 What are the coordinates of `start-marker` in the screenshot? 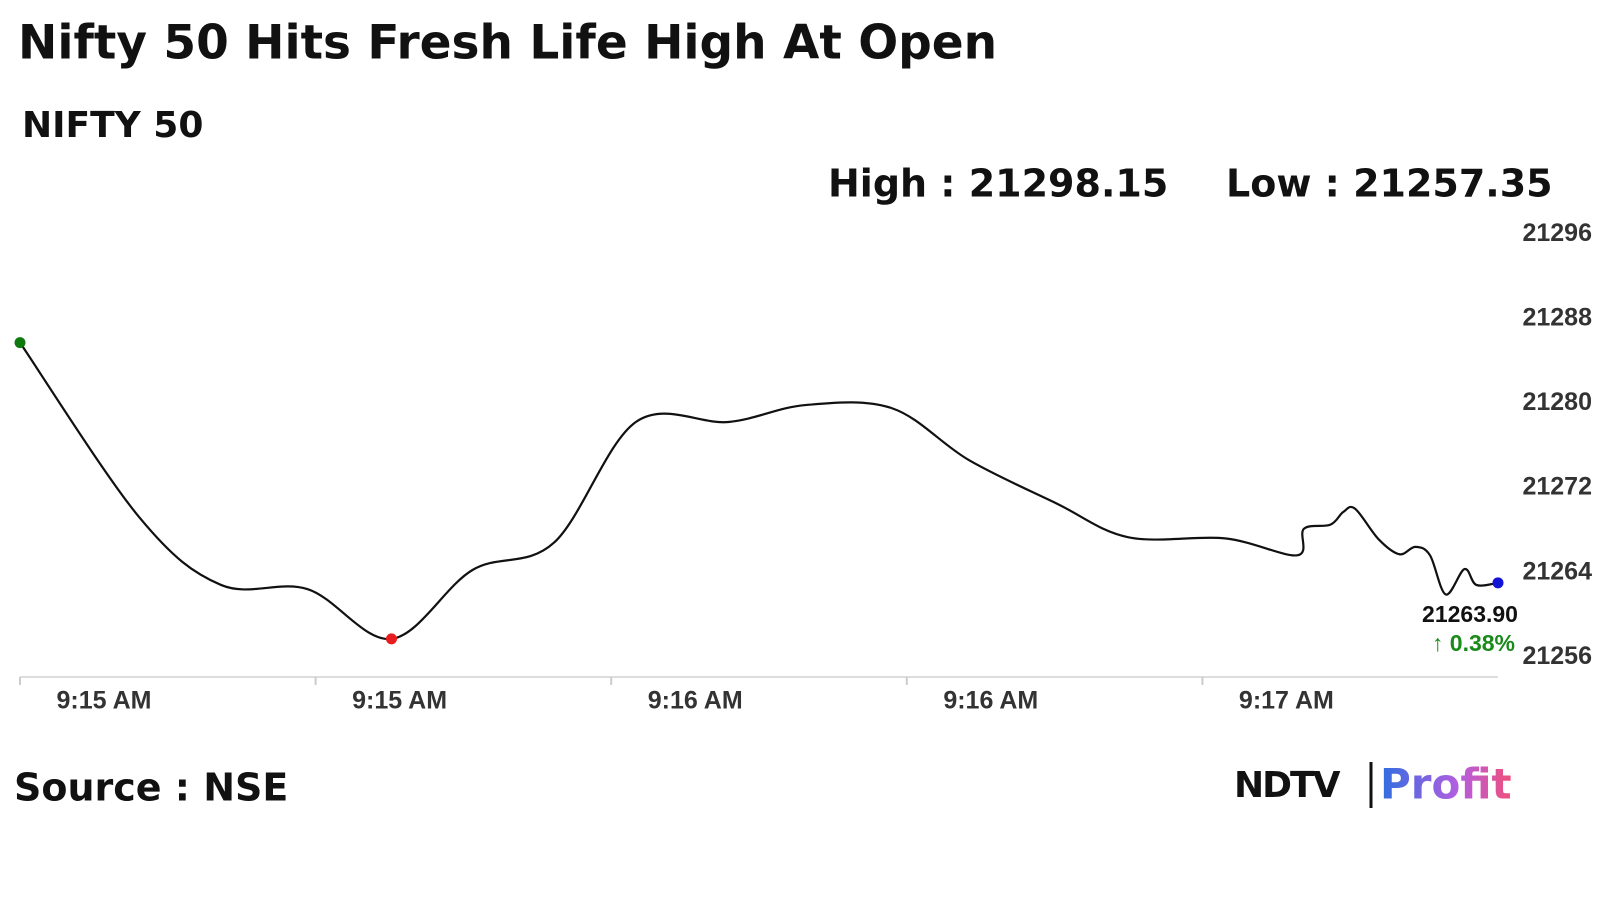 It's located at (20, 343).